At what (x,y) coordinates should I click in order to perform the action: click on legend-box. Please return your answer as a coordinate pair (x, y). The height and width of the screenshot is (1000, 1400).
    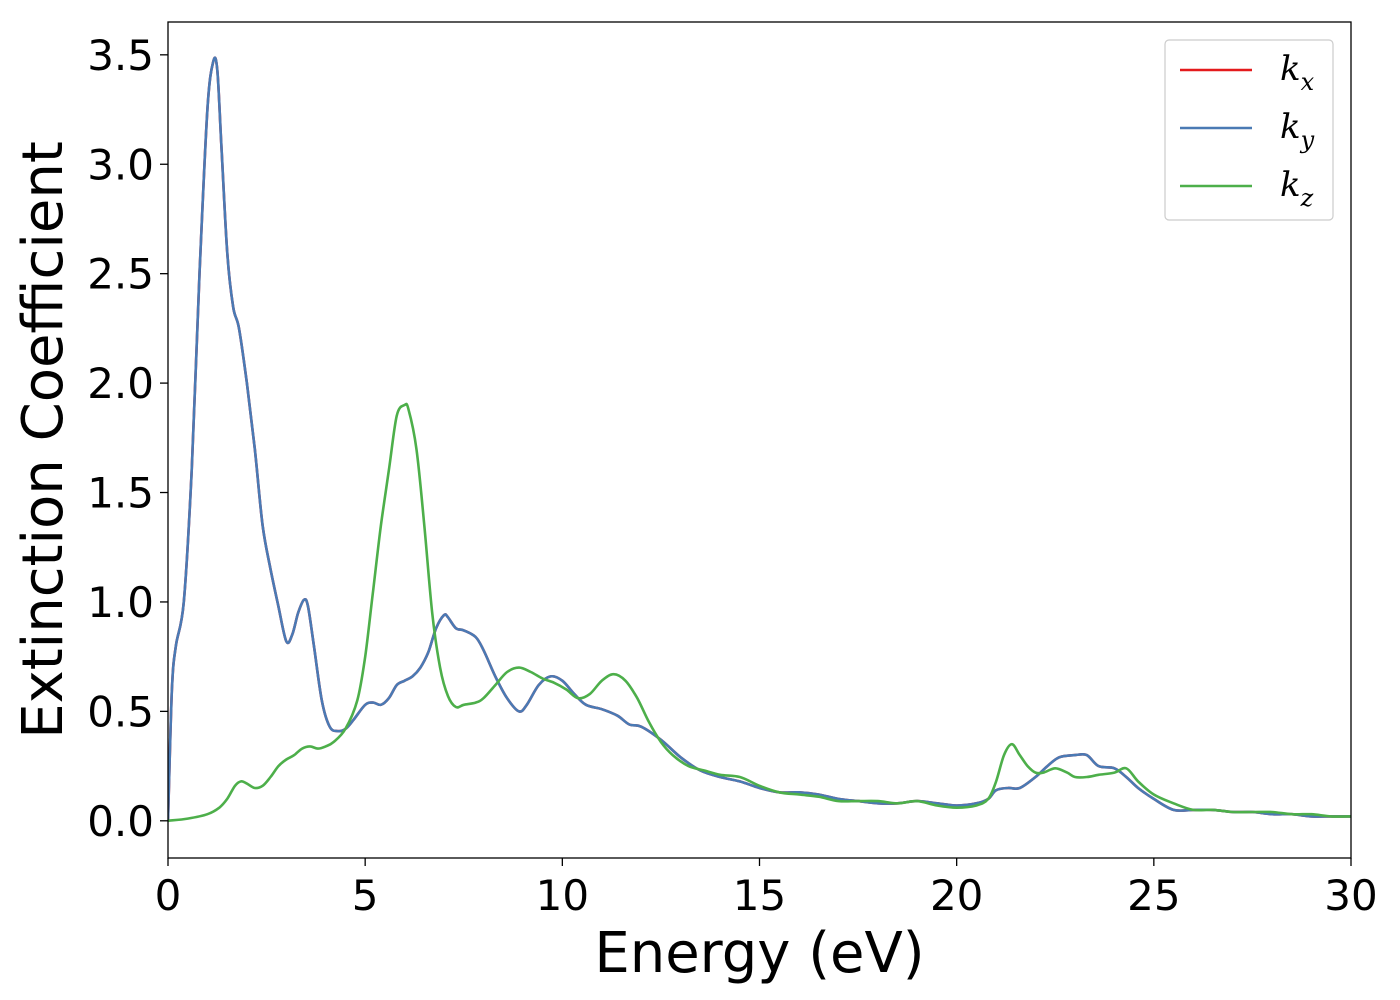
    Looking at the image, I should click on (1249, 130).